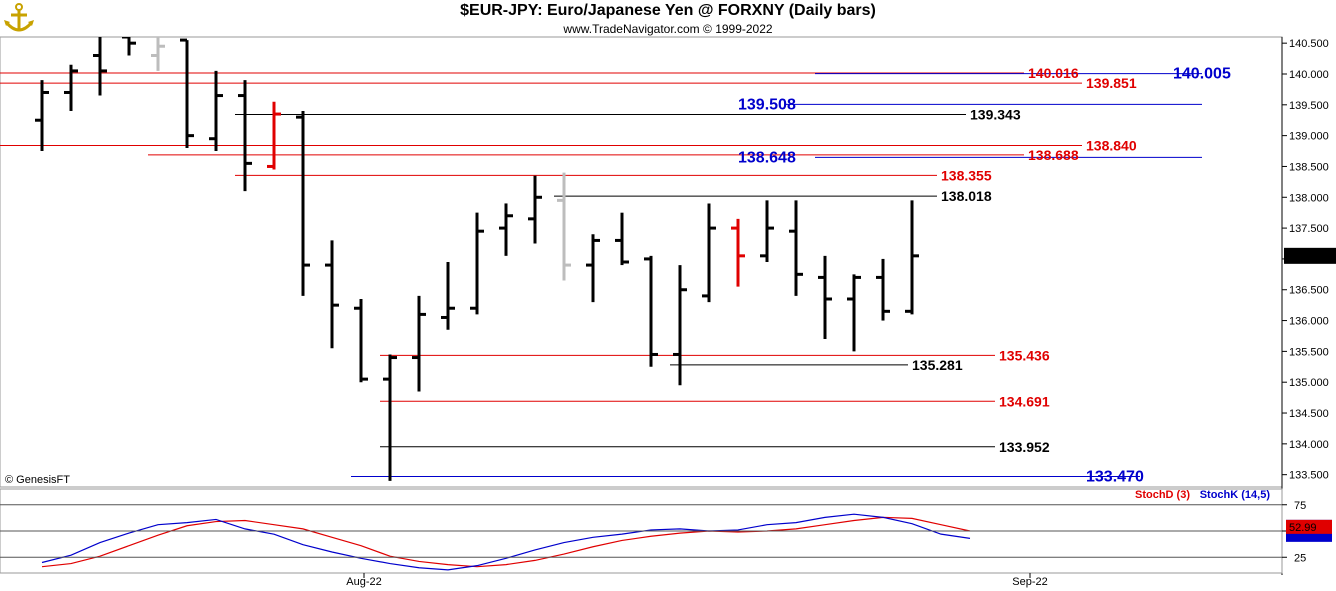  What do you see at coordinates (1202, 74) in the screenshot?
I see `level-label: 140.005` at bounding box center [1202, 74].